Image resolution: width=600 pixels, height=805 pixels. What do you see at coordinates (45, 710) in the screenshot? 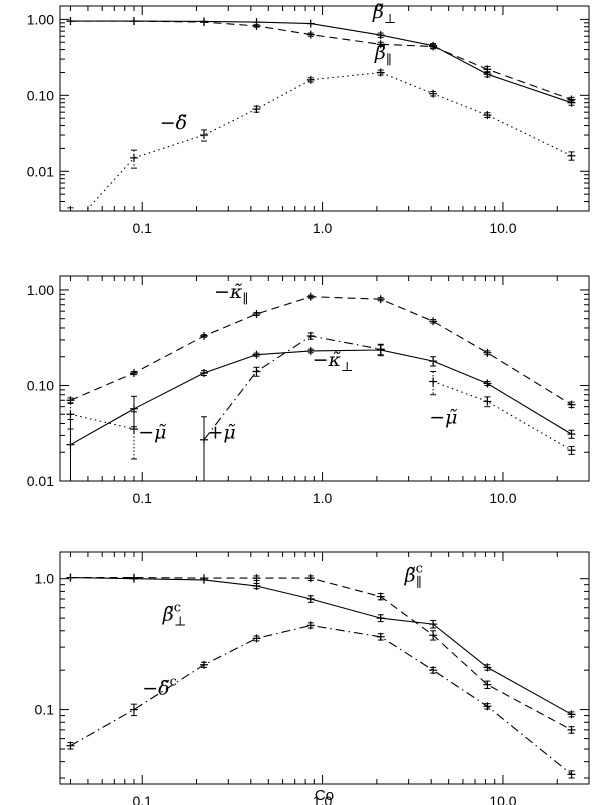
I see `y-tick-label: 0.1` at bounding box center [45, 710].